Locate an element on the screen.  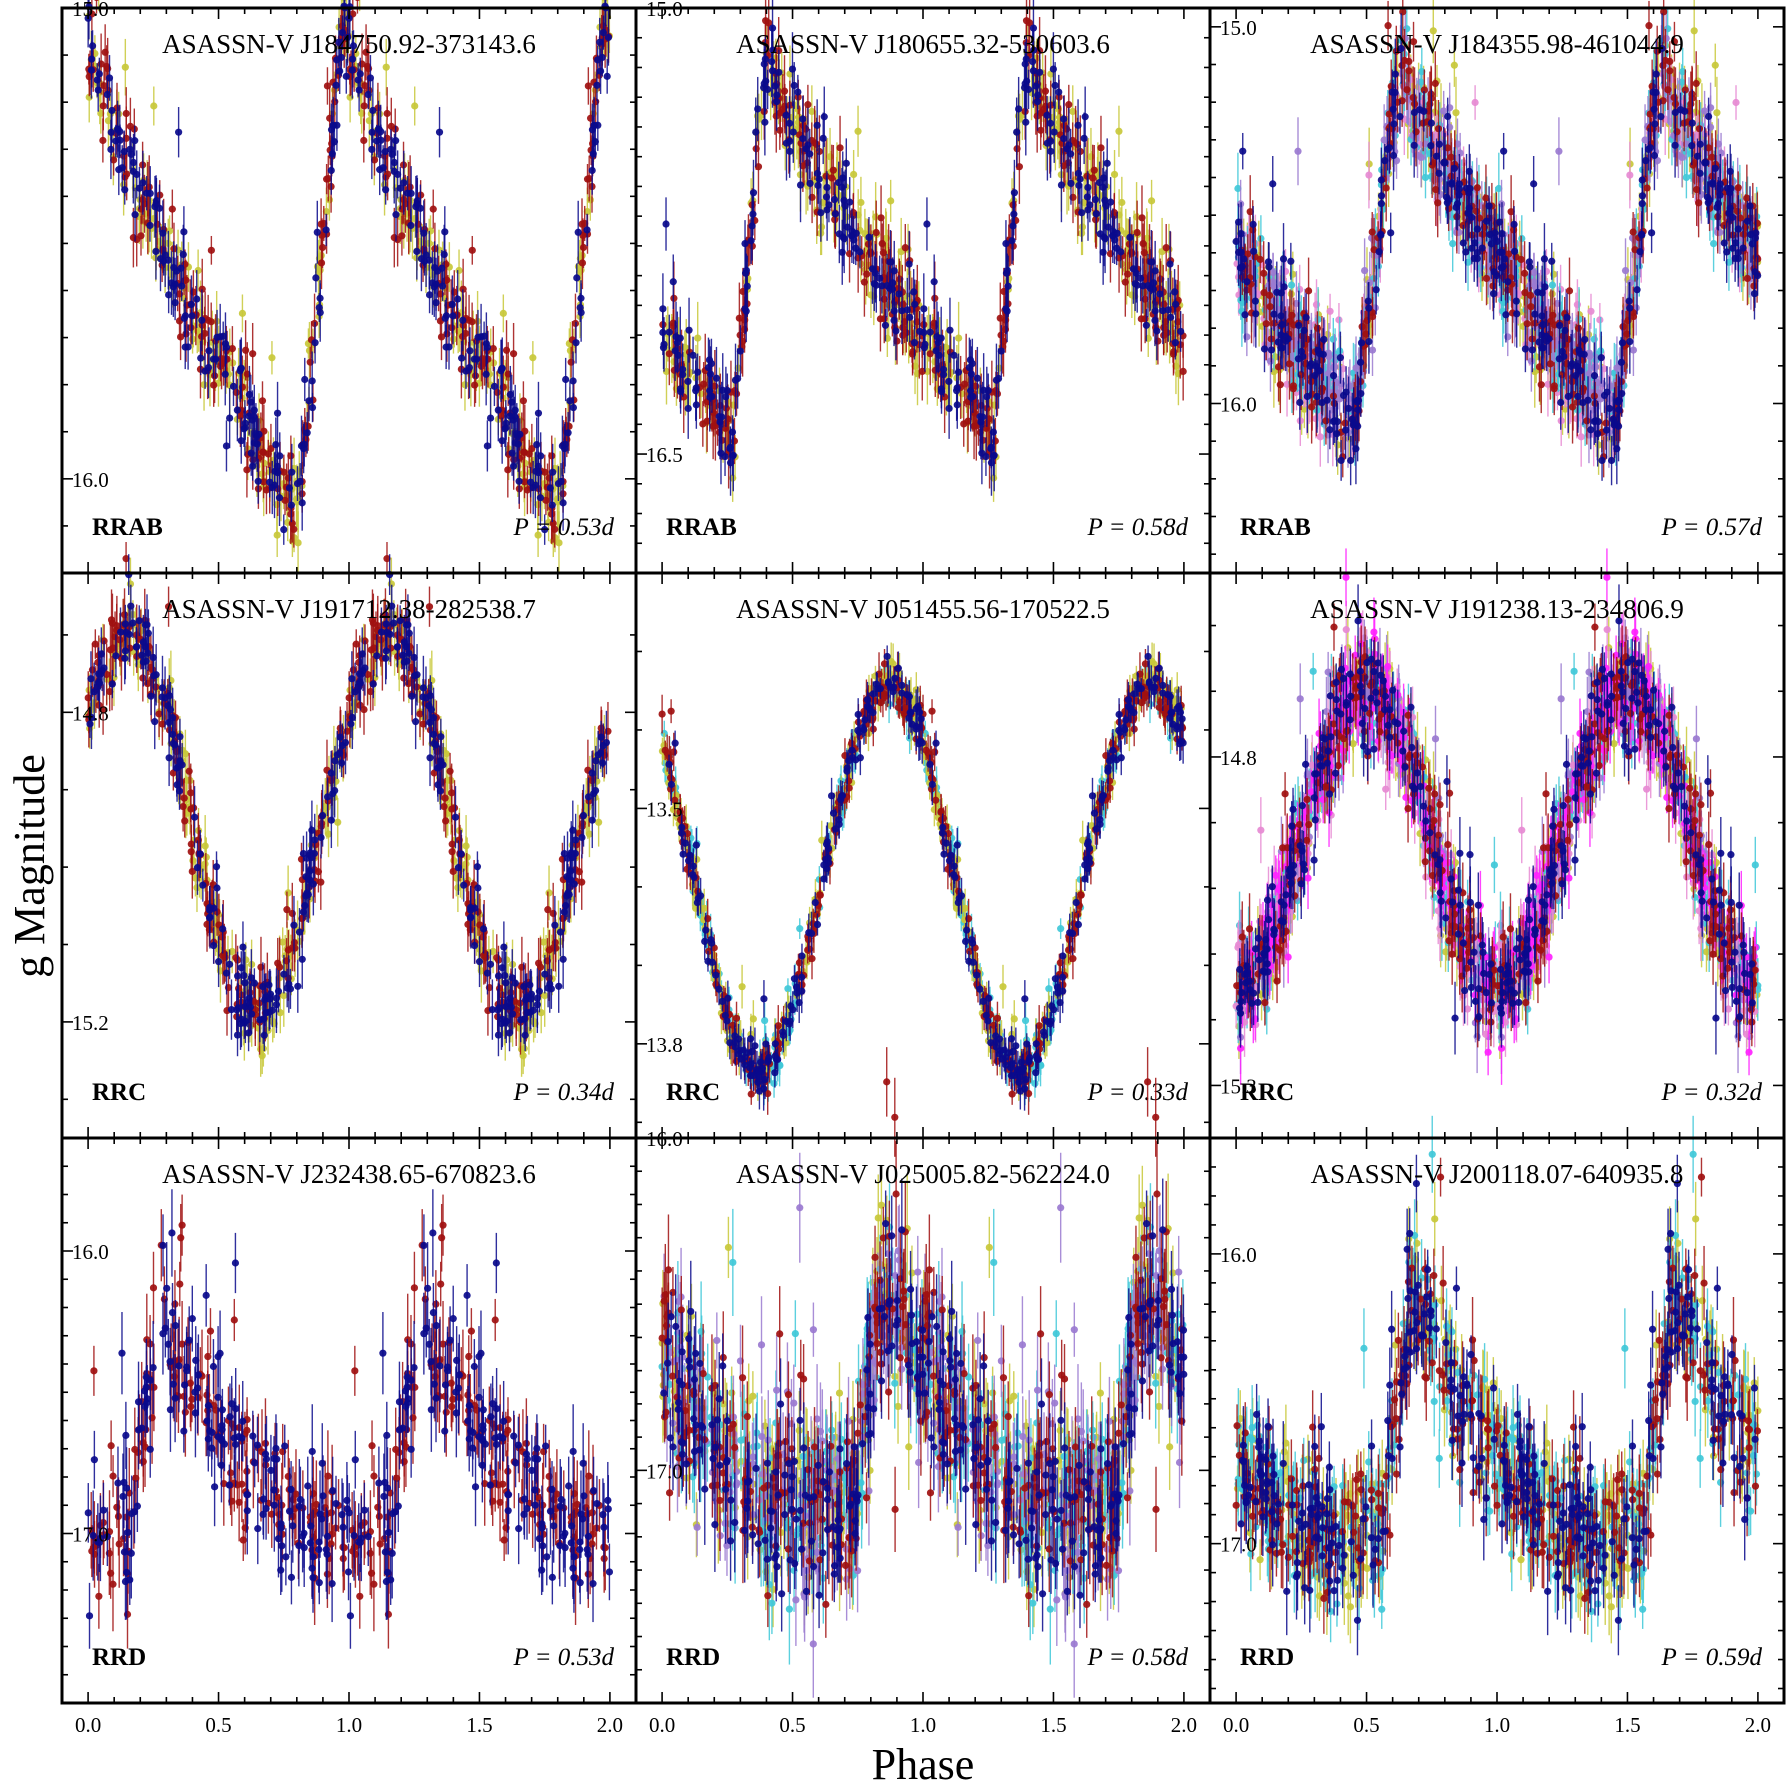
period-label: P = 0.53d is located at coordinates (564, 527).